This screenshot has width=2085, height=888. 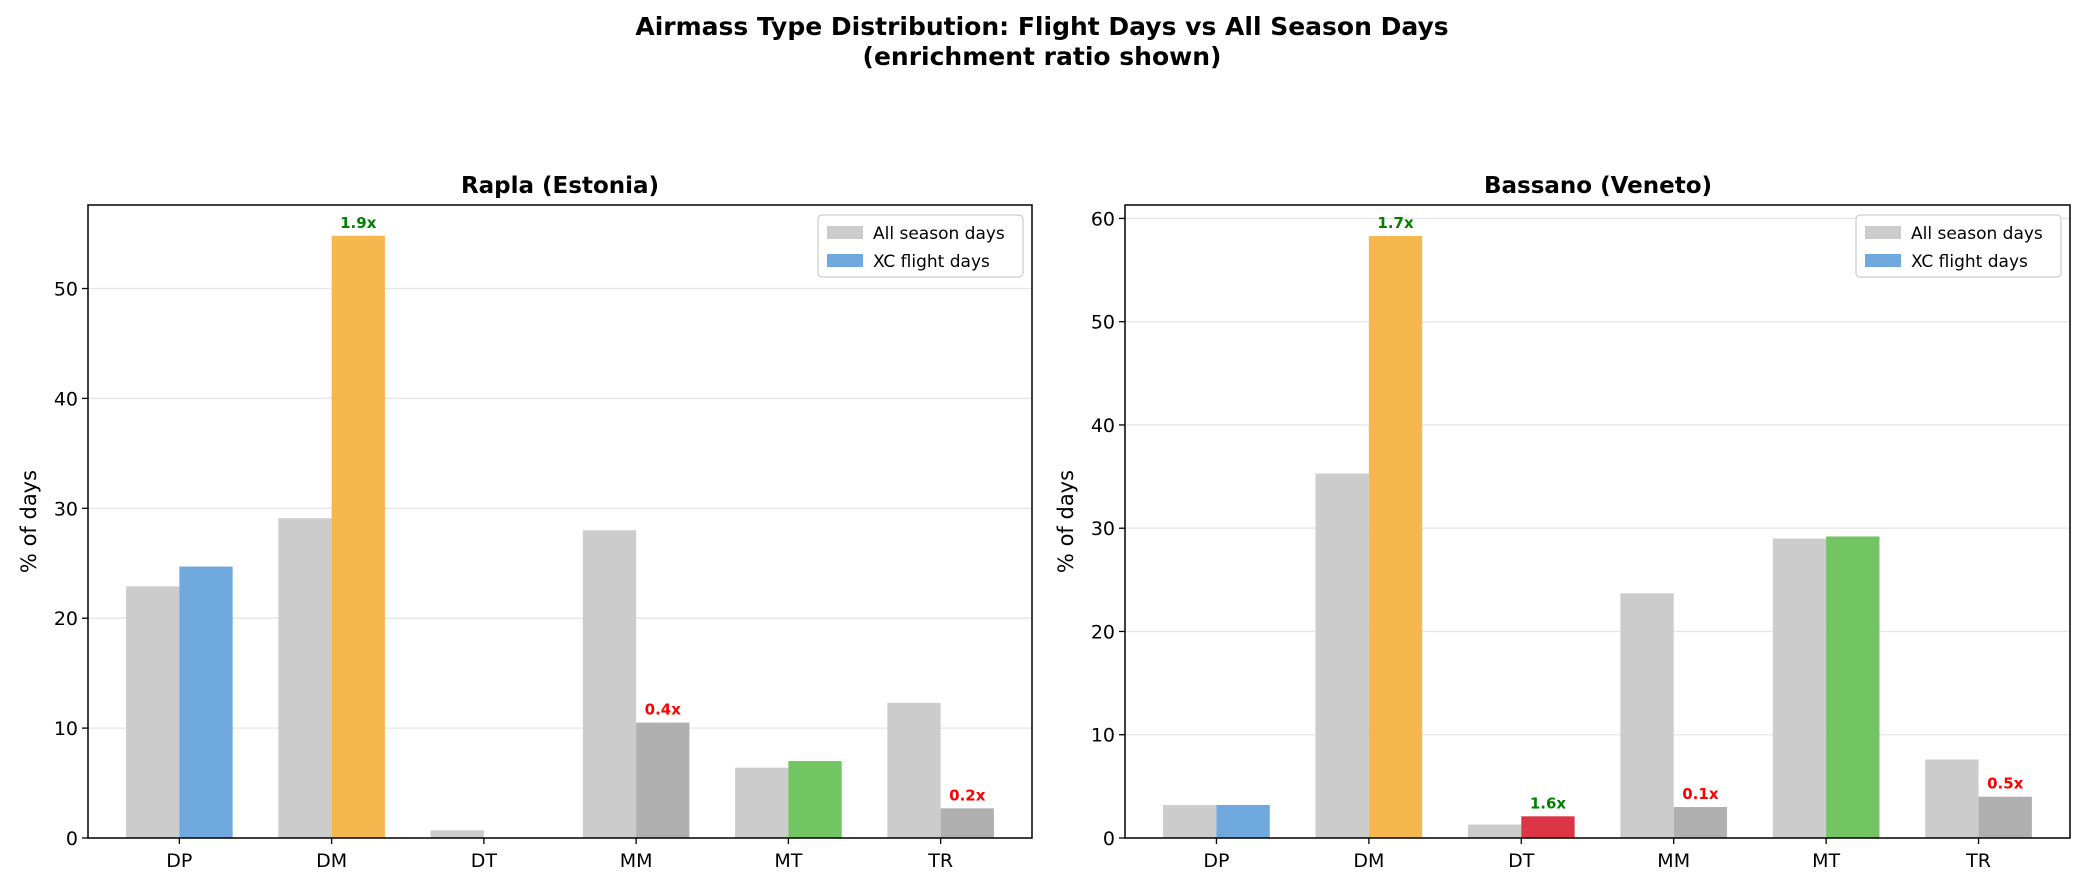 What do you see at coordinates (1395, 223) in the screenshot?
I see `ratio-label-DM: 1.7x` at bounding box center [1395, 223].